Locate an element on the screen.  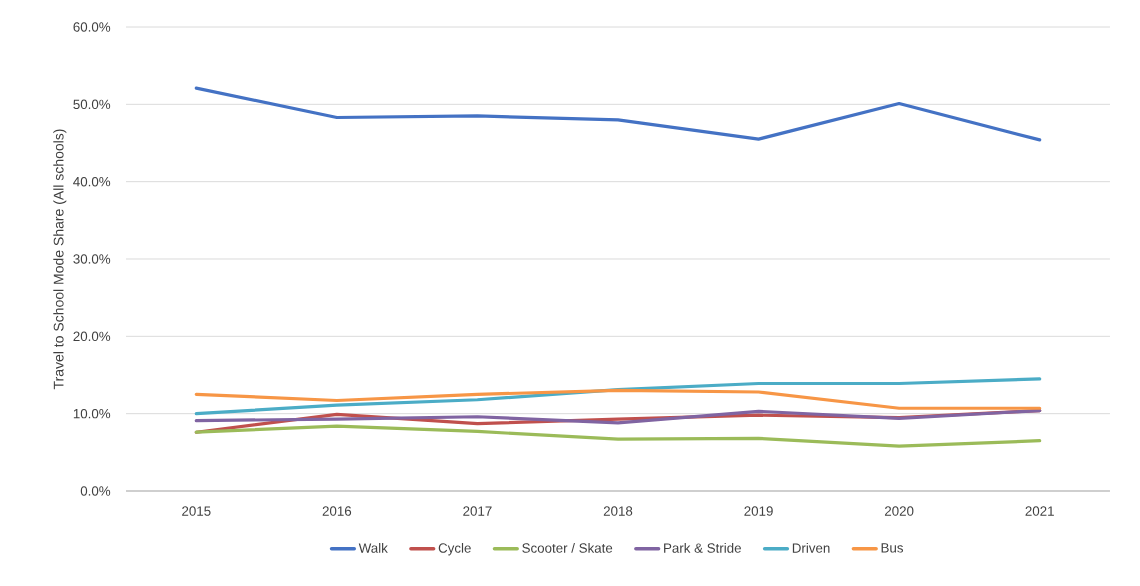
x-tick-label: 2019 is located at coordinates (758, 511).